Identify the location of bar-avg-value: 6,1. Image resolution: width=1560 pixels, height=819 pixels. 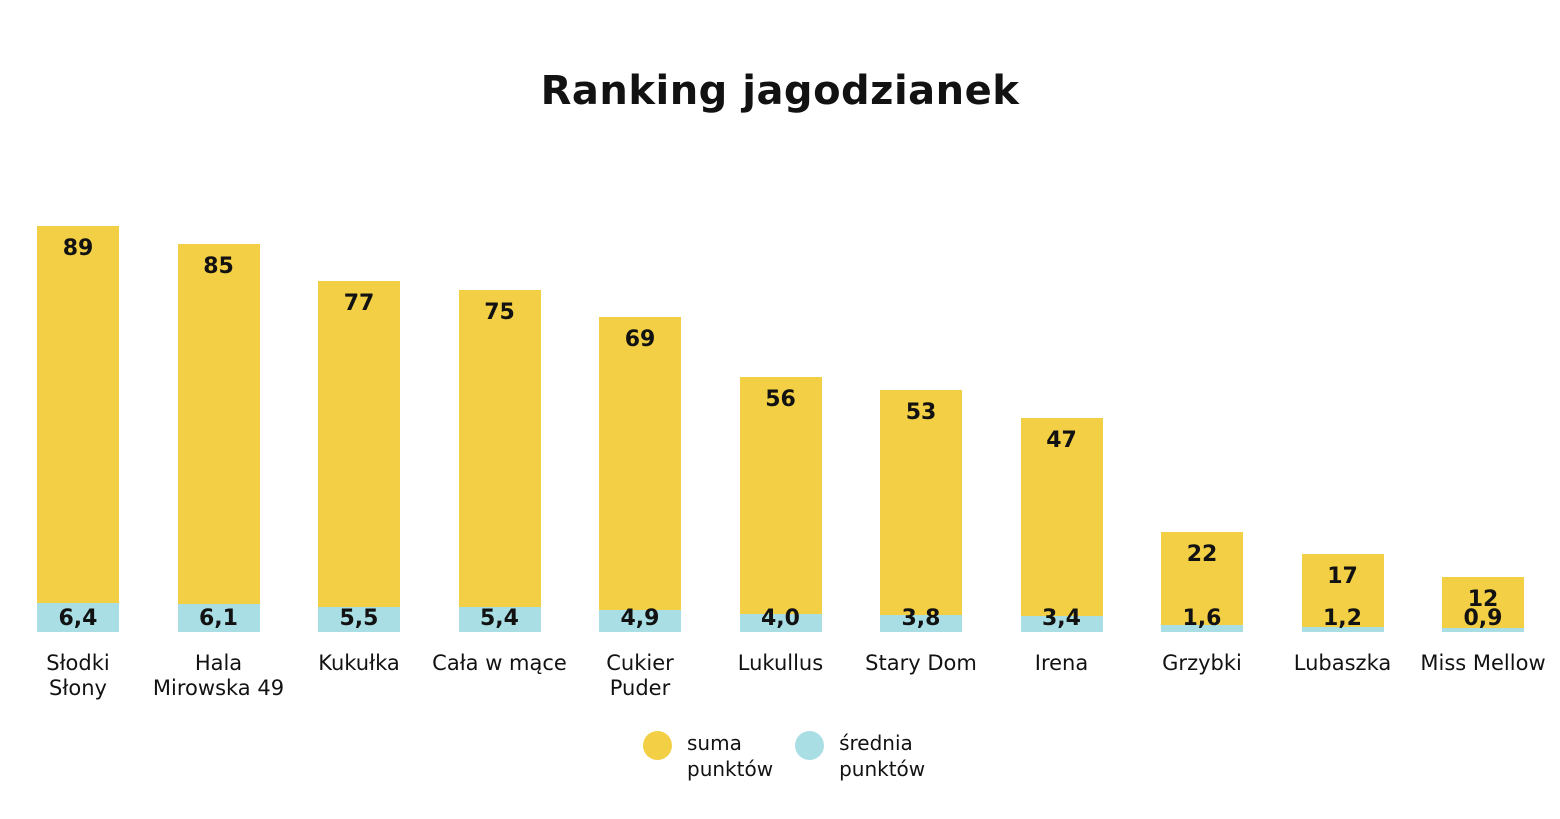
(218, 618).